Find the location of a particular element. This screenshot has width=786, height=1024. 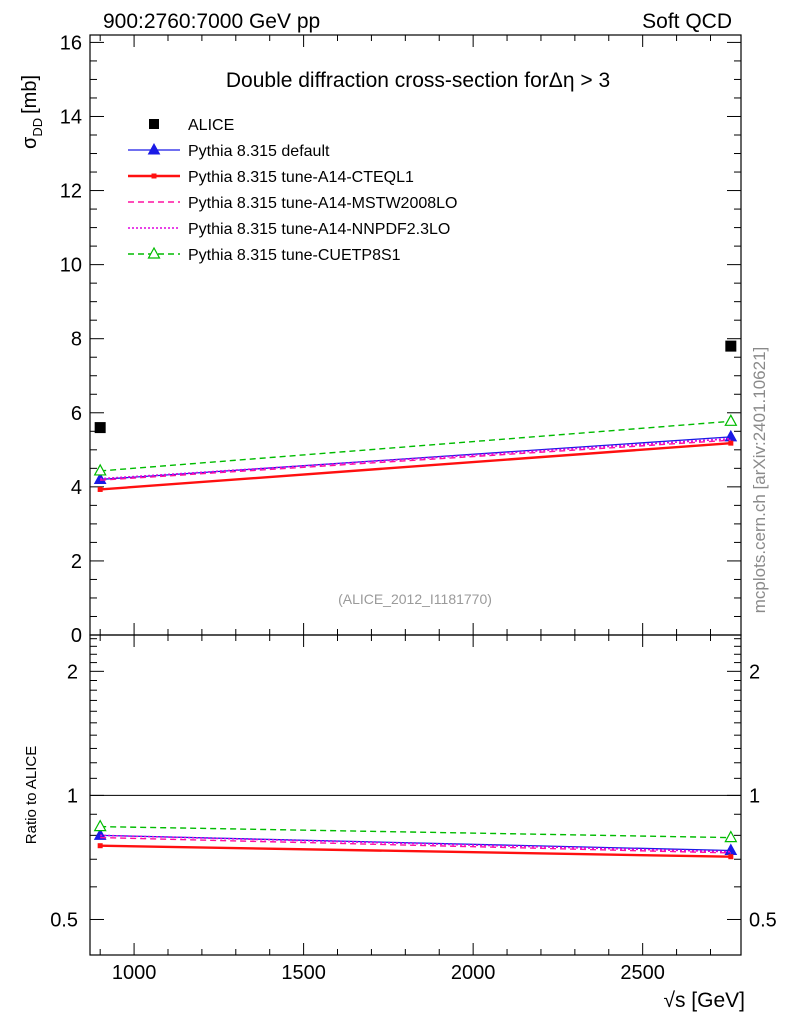

y-axis-label: σDD [mb] is located at coordinates (32, 112).